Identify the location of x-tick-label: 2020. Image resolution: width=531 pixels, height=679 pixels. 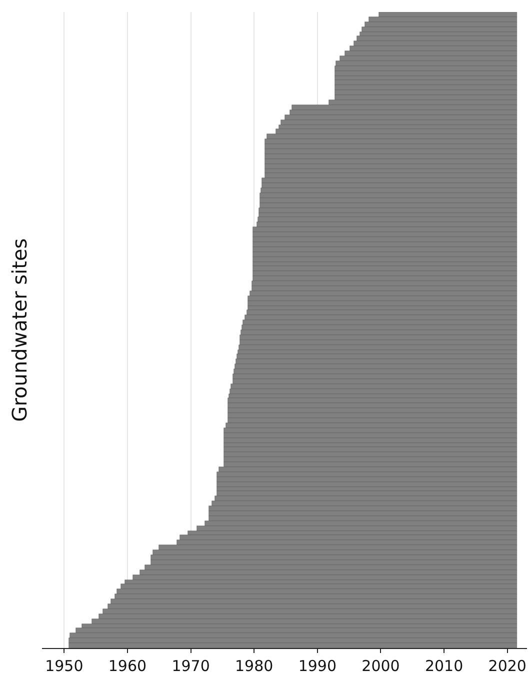
(507, 666).